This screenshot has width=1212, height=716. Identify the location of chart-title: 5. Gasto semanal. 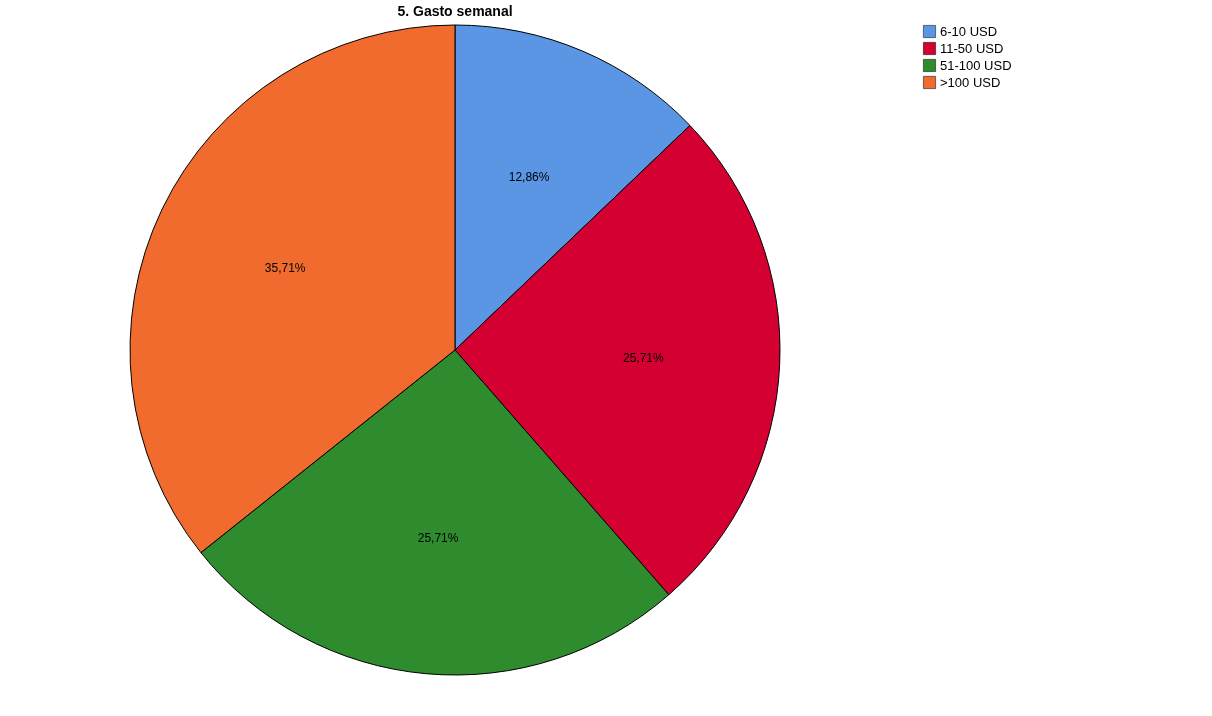
(455, 11).